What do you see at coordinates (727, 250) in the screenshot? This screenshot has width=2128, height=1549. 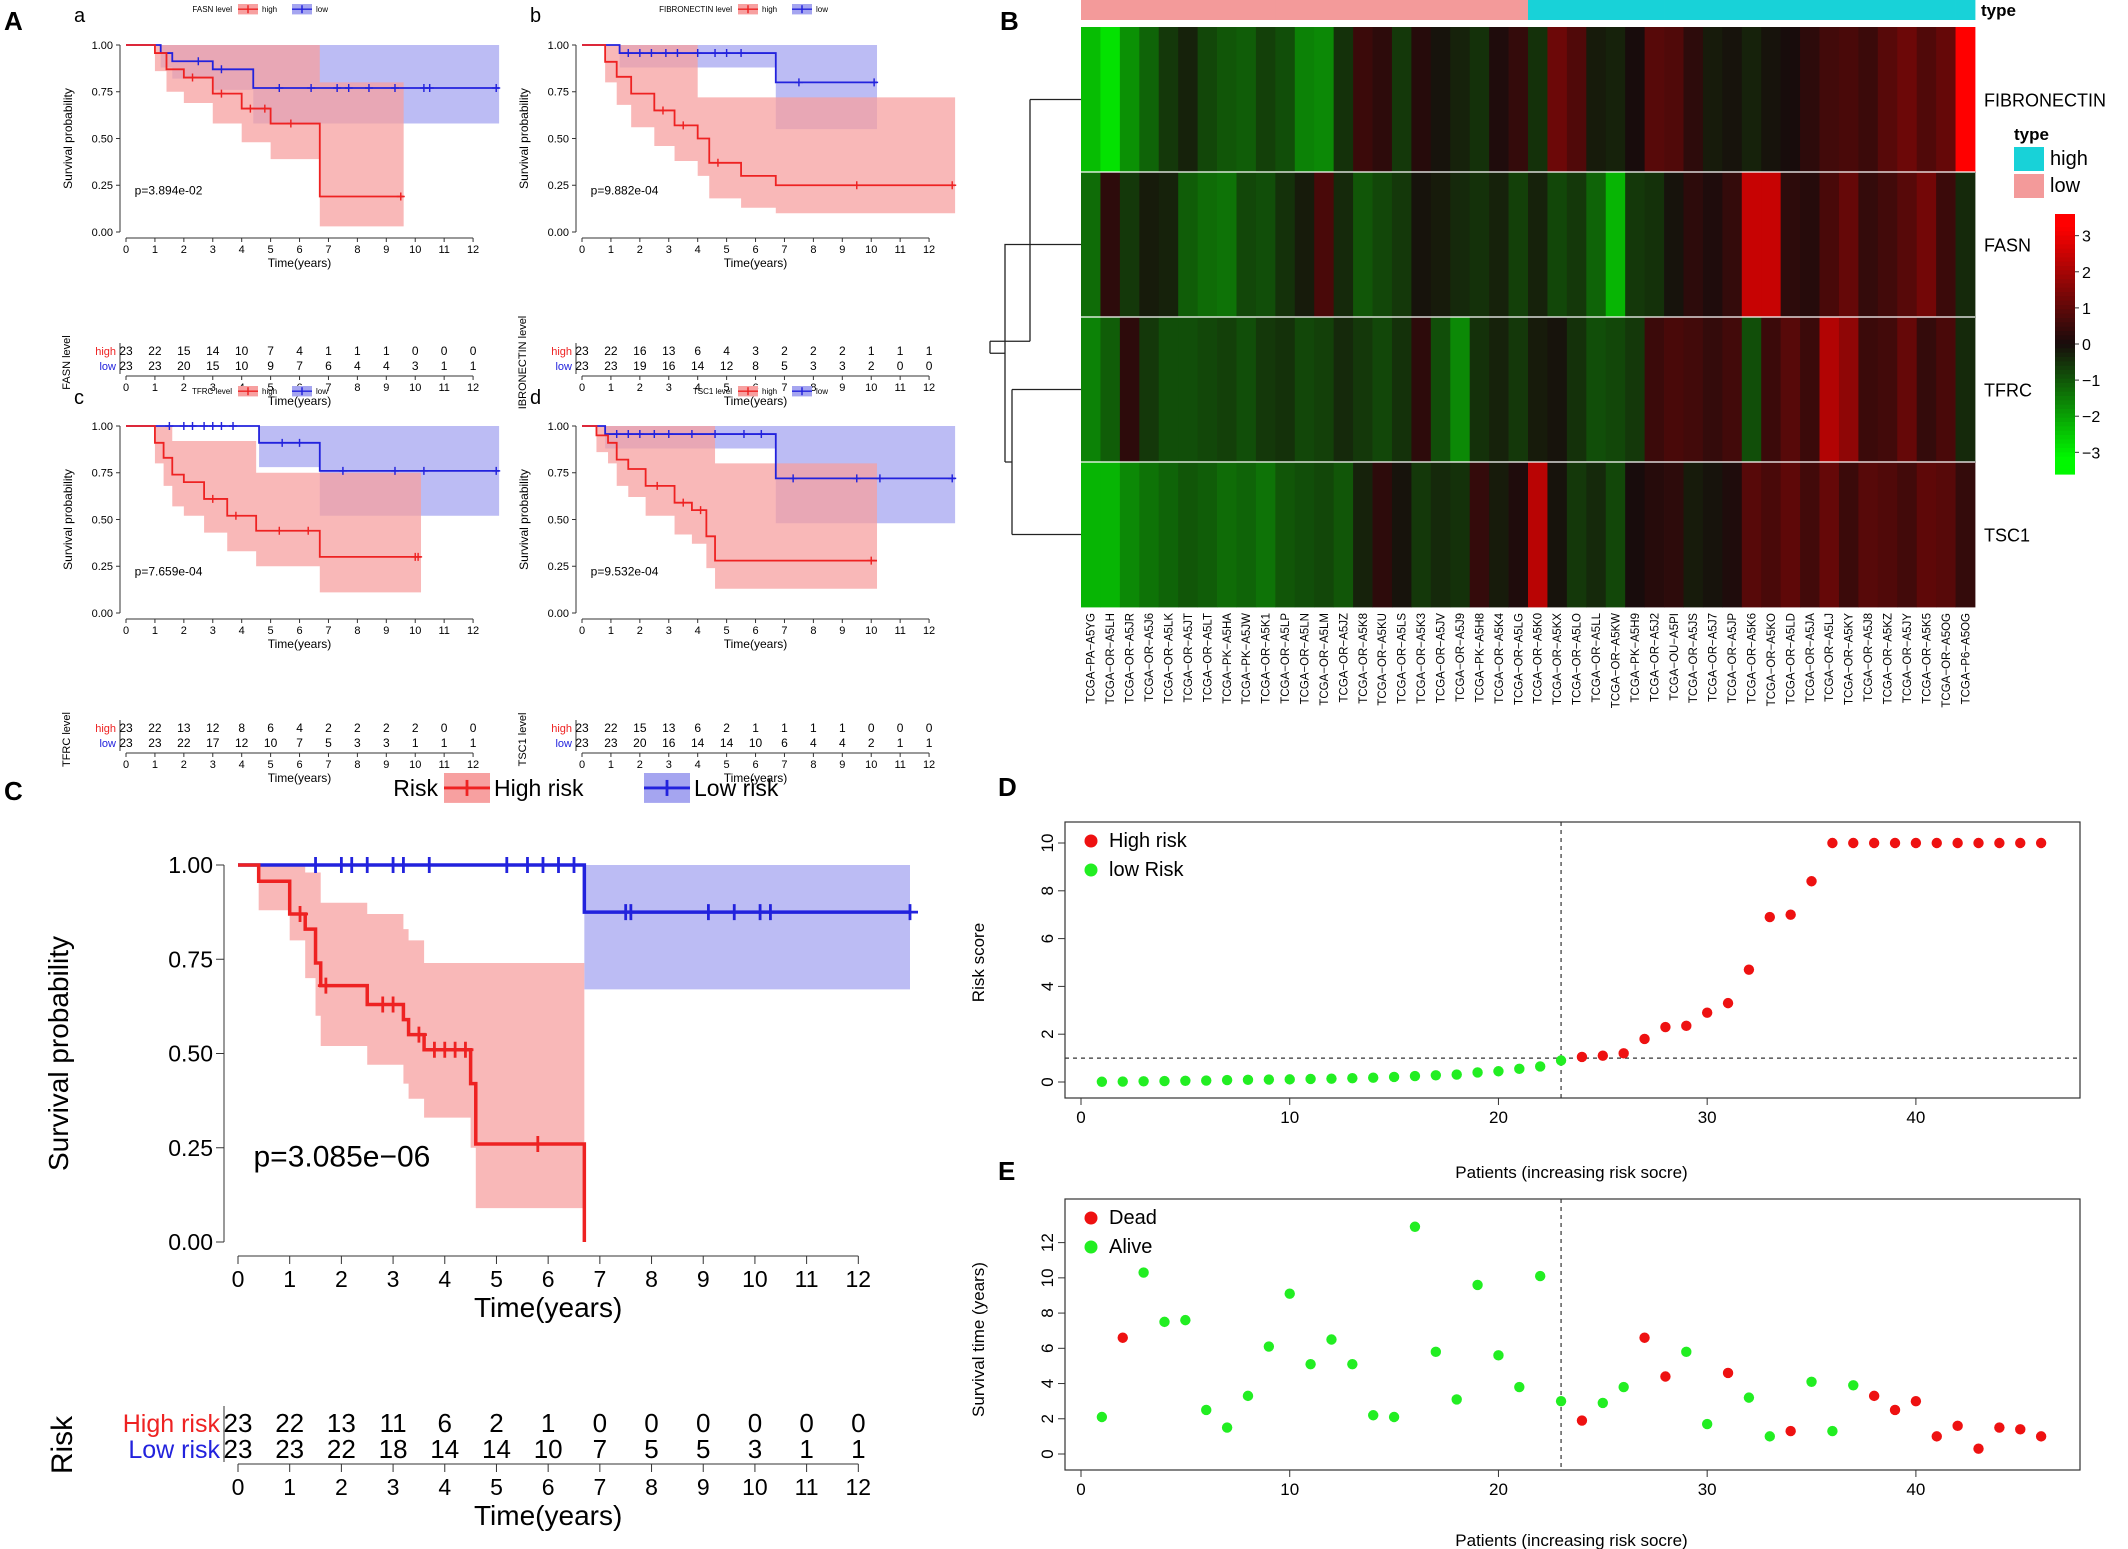 I see `x-tick-label: 5` at bounding box center [727, 250].